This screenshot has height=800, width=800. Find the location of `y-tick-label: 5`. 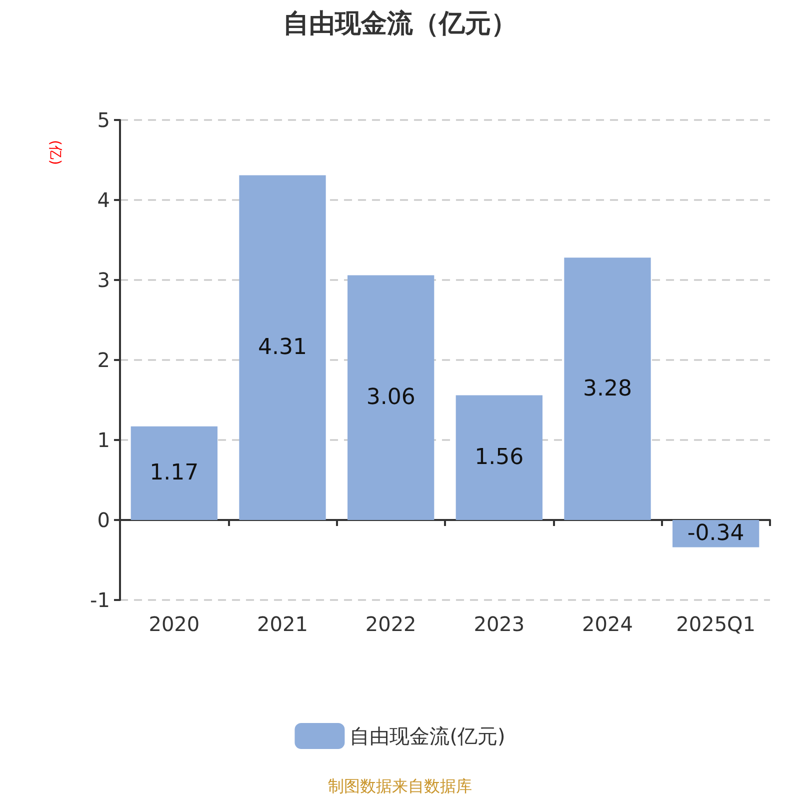

y-tick-label: 5 is located at coordinates (103, 120).